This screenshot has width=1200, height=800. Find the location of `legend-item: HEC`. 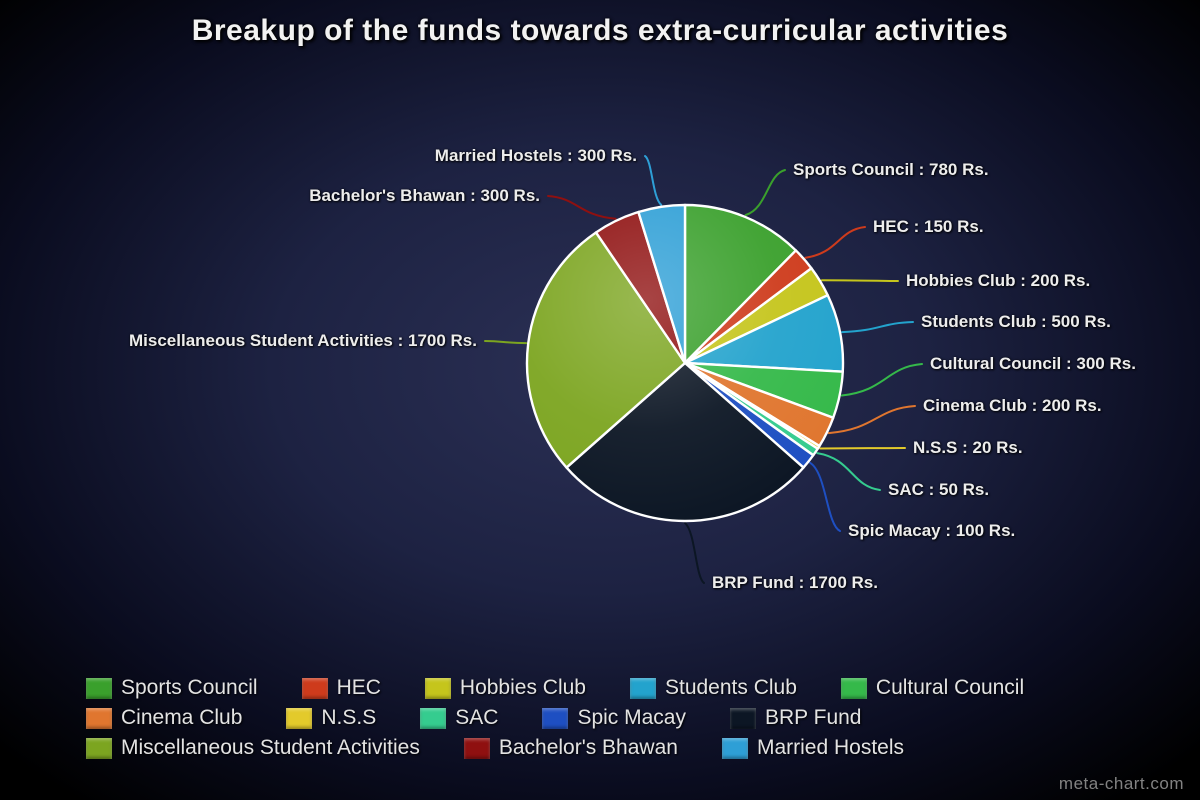

legend-item: HEC is located at coordinates (341, 688).